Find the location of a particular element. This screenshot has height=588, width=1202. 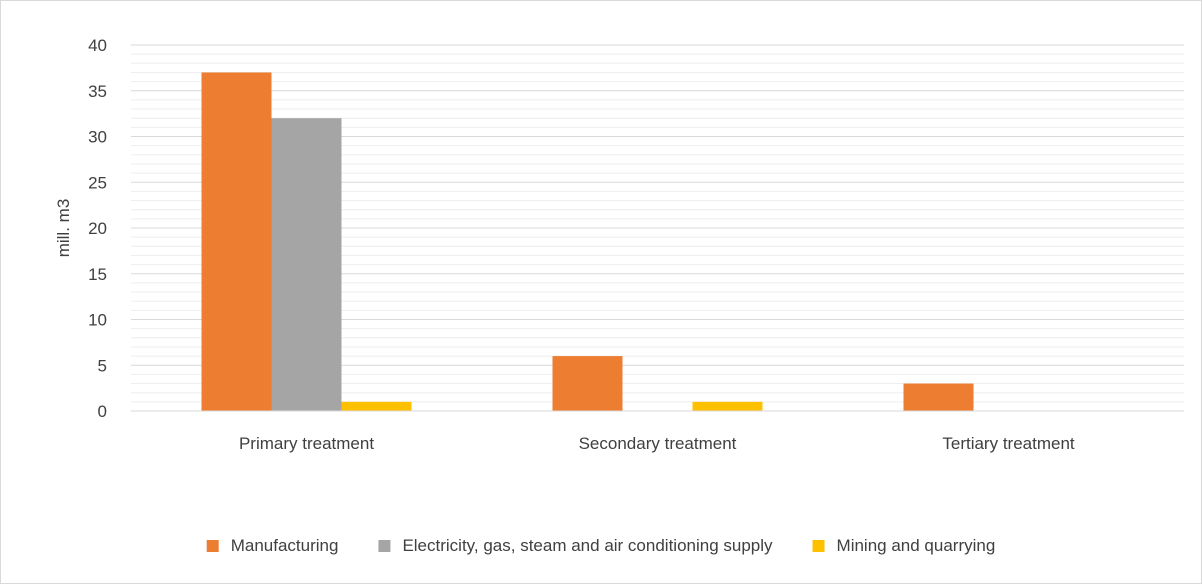

y-tick-label: 30 is located at coordinates (97, 137).